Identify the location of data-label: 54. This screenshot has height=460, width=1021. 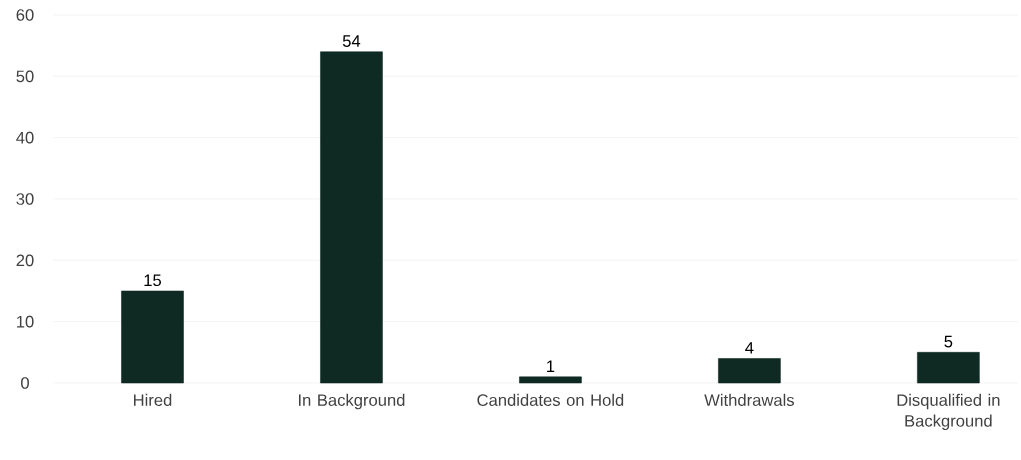
(351, 41).